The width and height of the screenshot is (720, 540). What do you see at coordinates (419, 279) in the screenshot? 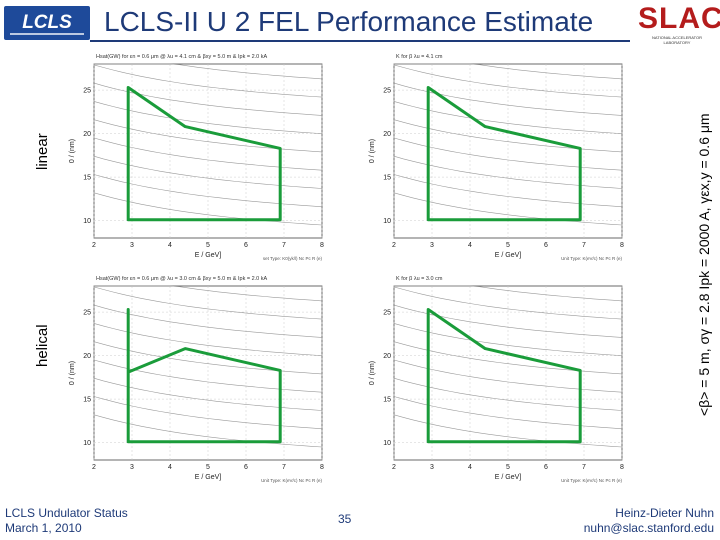
I see `plot-heading: K for β λu = 3.0 cm` at bounding box center [419, 279].